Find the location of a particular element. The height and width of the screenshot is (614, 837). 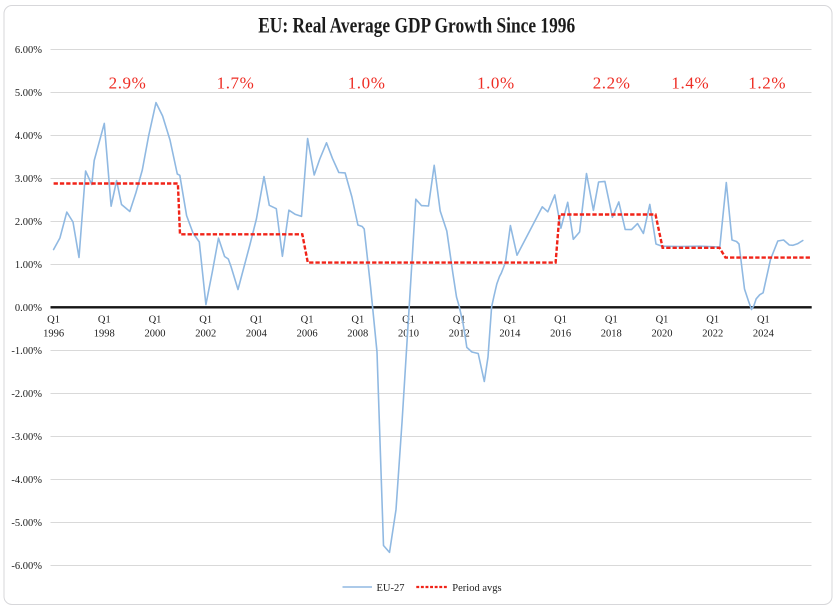

svg-text: 2000 is located at coordinates (155, 334).